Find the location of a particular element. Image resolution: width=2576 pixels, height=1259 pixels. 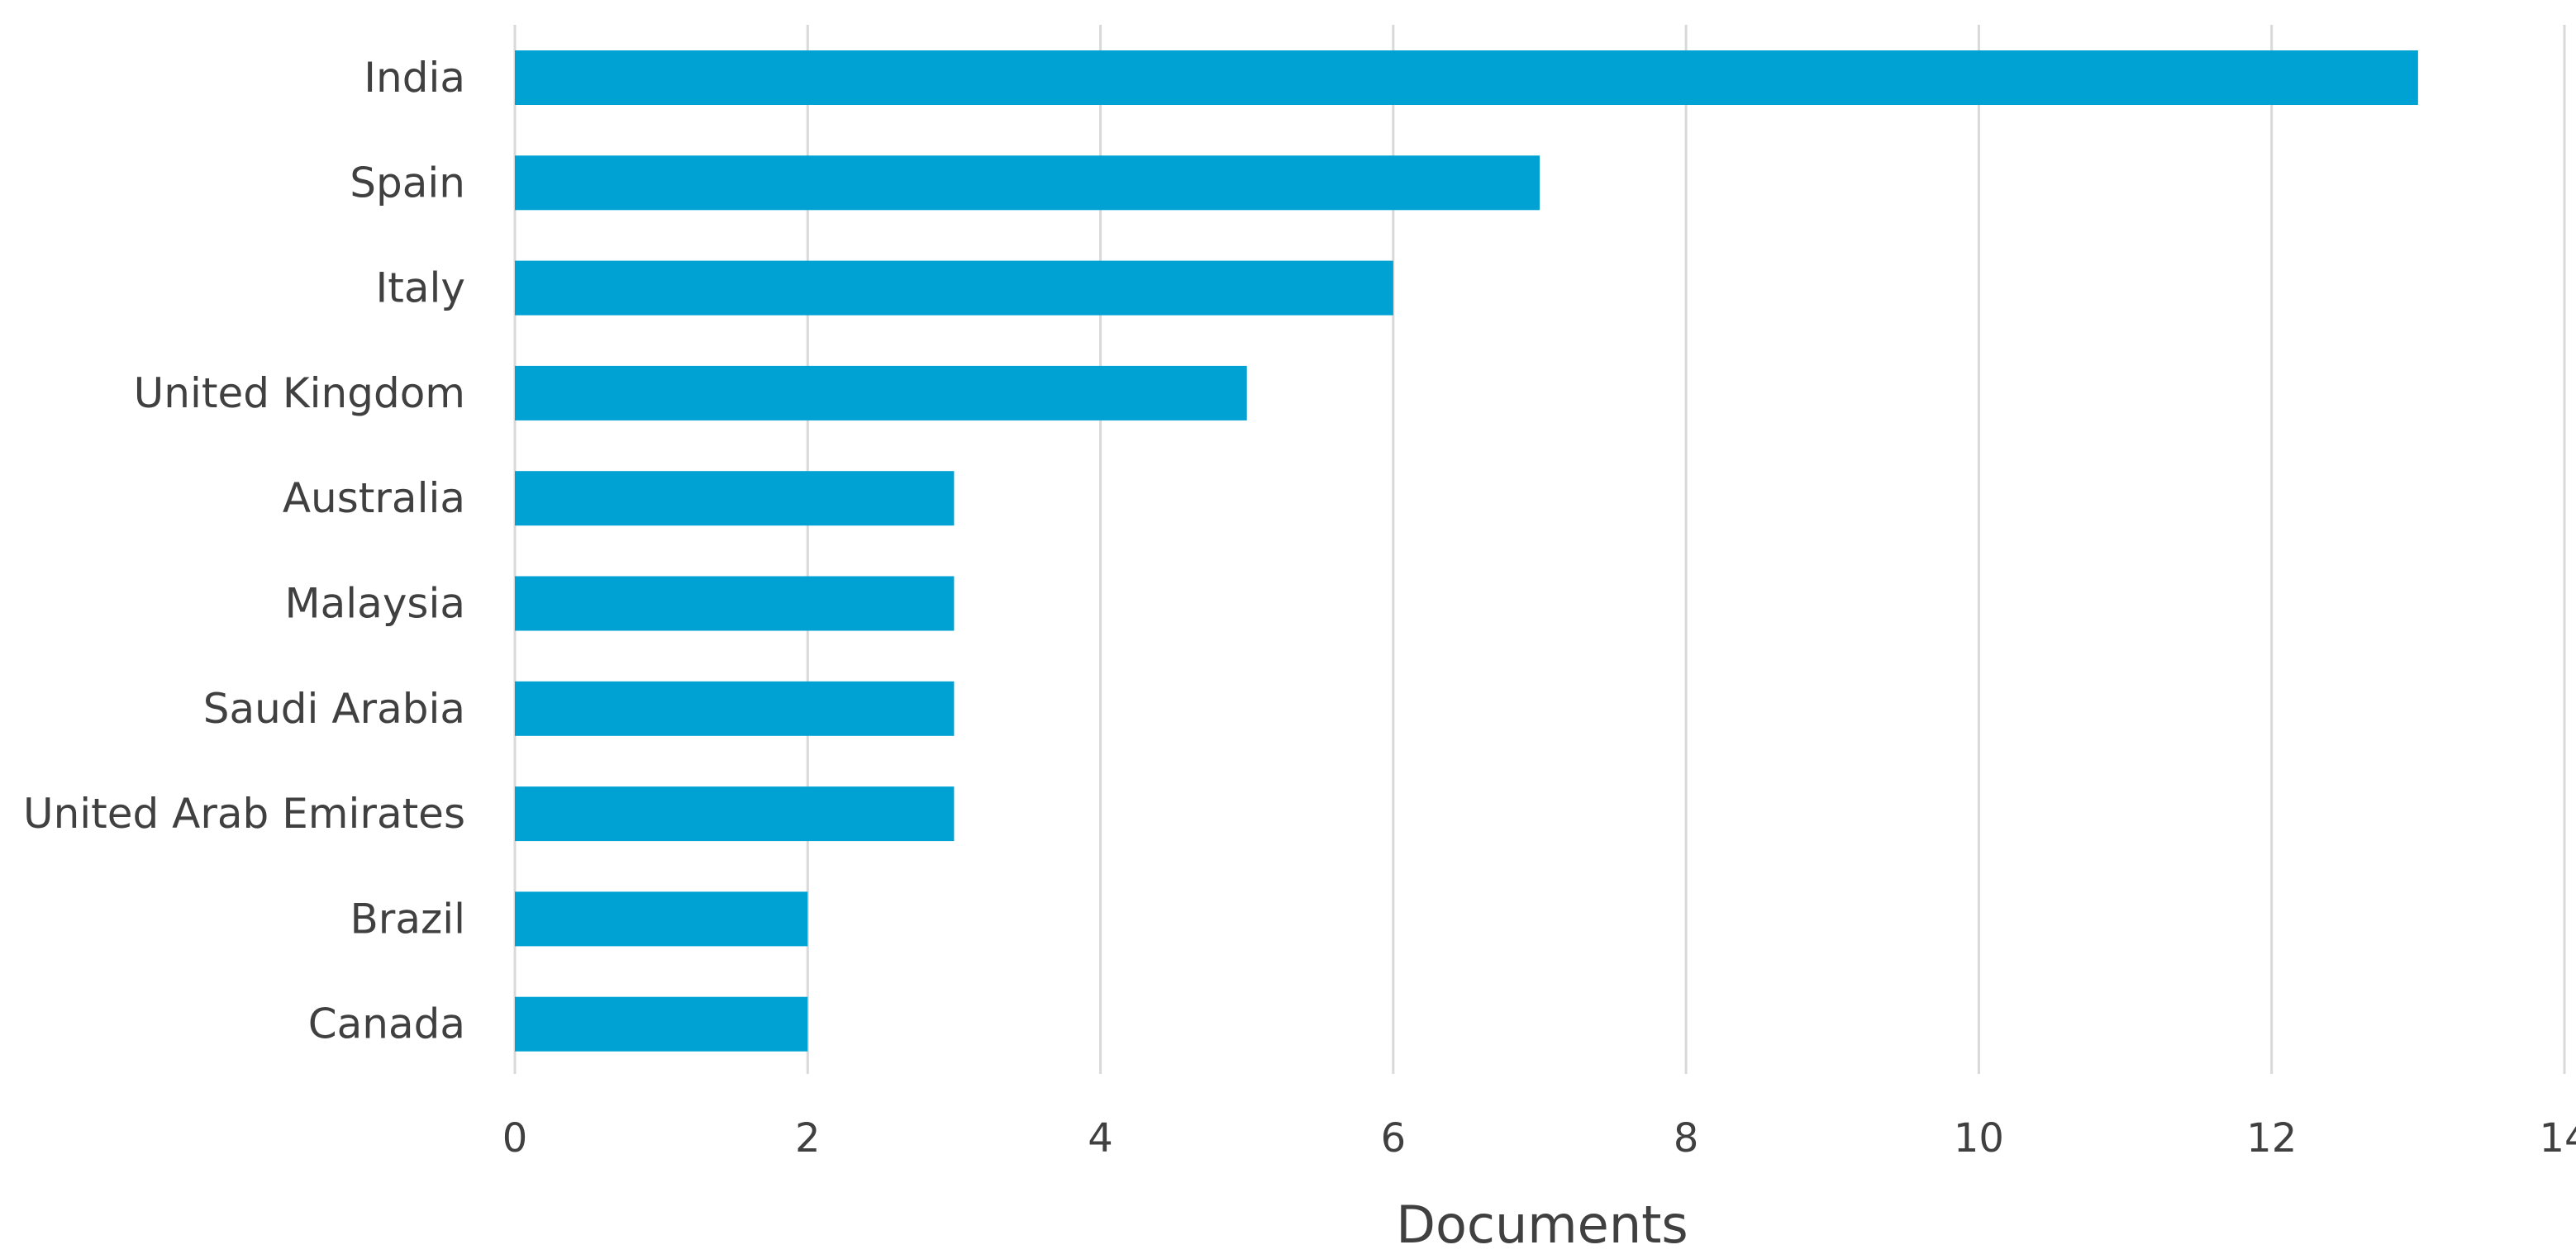

category-label: Australia is located at coordinates (374, 498).